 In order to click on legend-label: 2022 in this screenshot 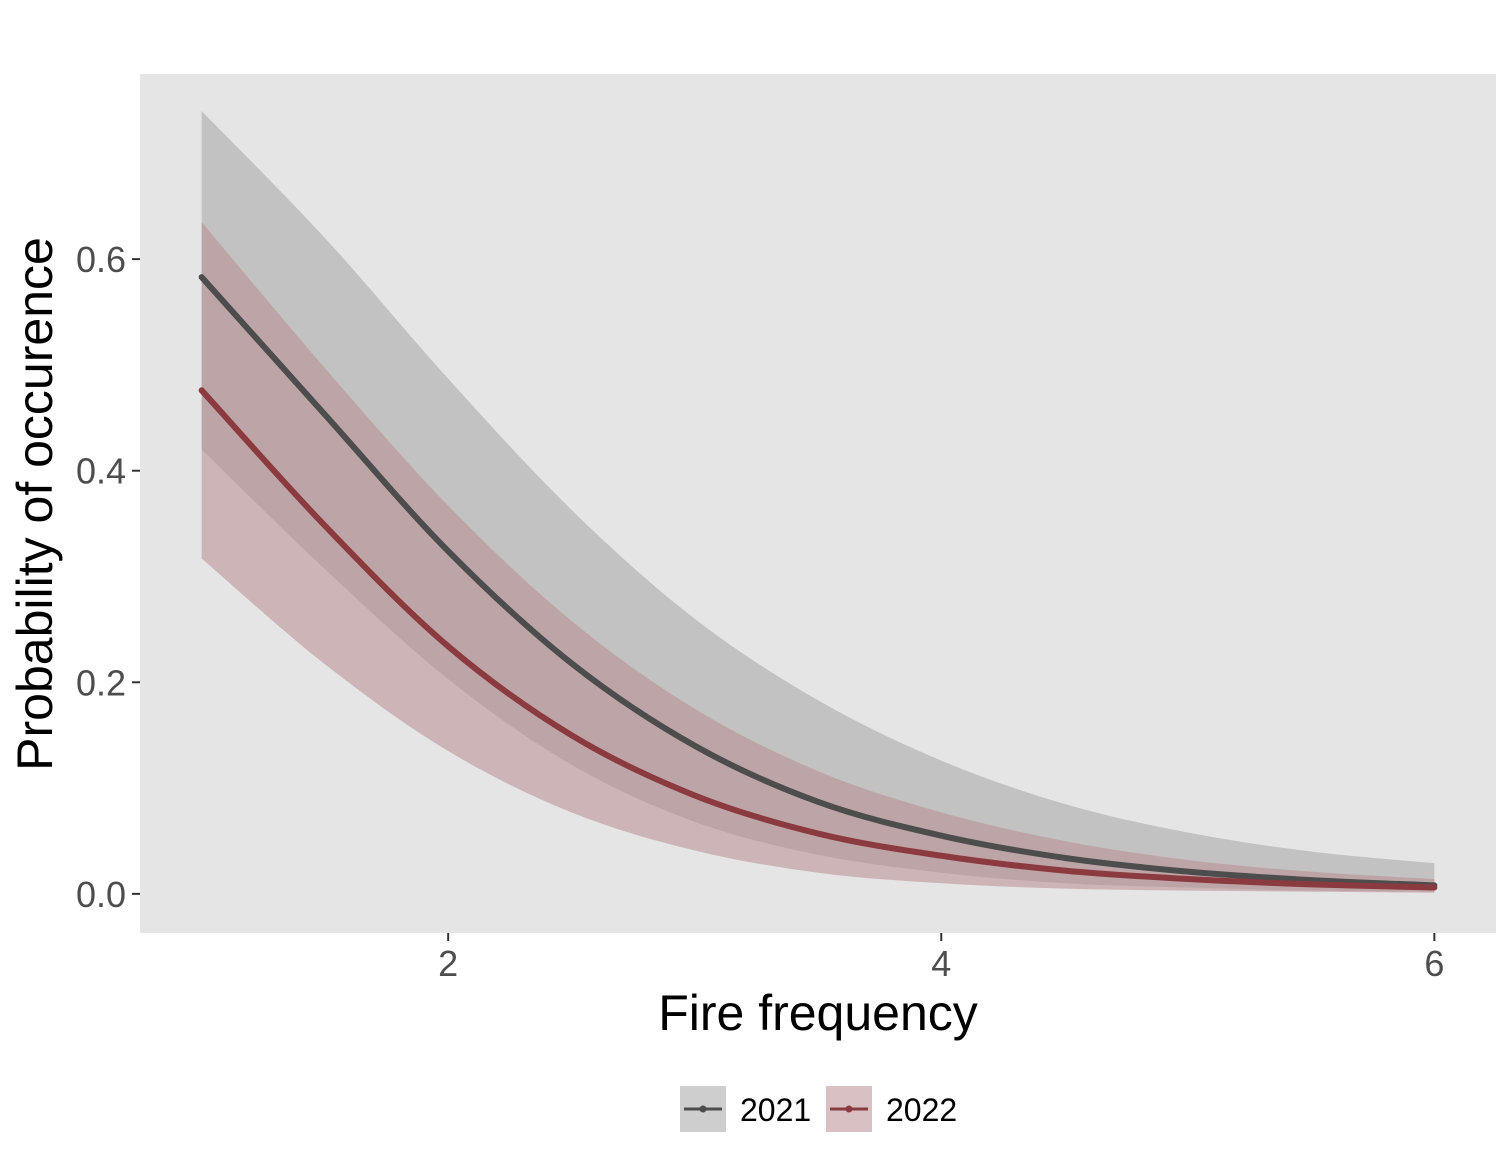, I will do `click(921, 1110)`.